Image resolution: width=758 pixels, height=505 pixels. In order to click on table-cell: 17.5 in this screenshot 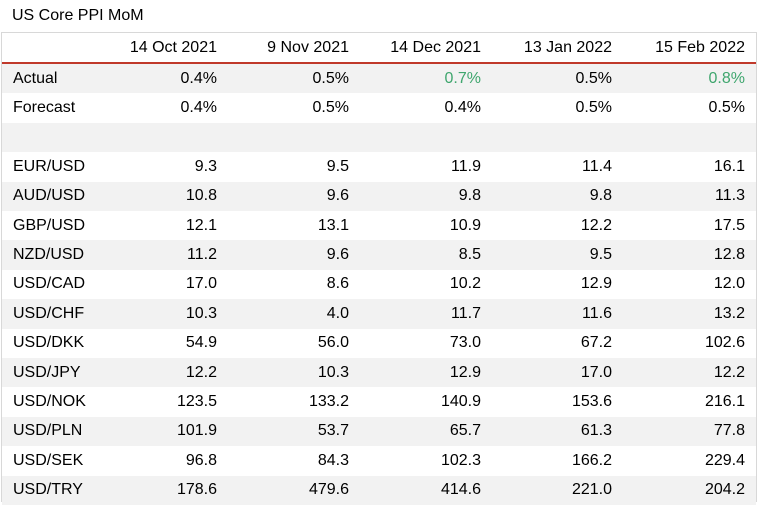, I will do `click(729, 225)`.